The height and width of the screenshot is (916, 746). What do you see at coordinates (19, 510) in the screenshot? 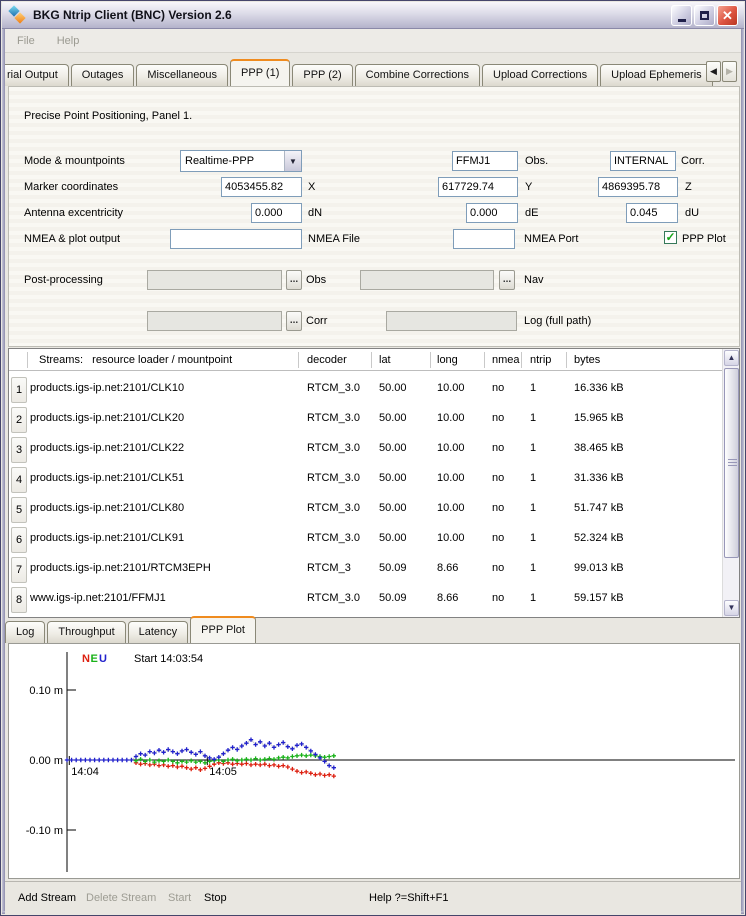
I see `row-number: 5` at bounding box center [19, 510].